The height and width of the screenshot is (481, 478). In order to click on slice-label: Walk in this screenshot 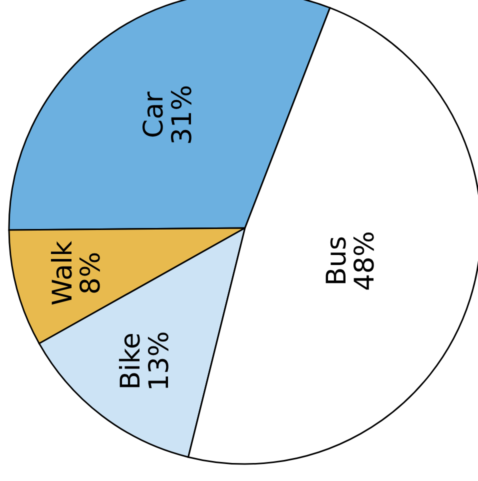, I will do `click(62, 273)`.